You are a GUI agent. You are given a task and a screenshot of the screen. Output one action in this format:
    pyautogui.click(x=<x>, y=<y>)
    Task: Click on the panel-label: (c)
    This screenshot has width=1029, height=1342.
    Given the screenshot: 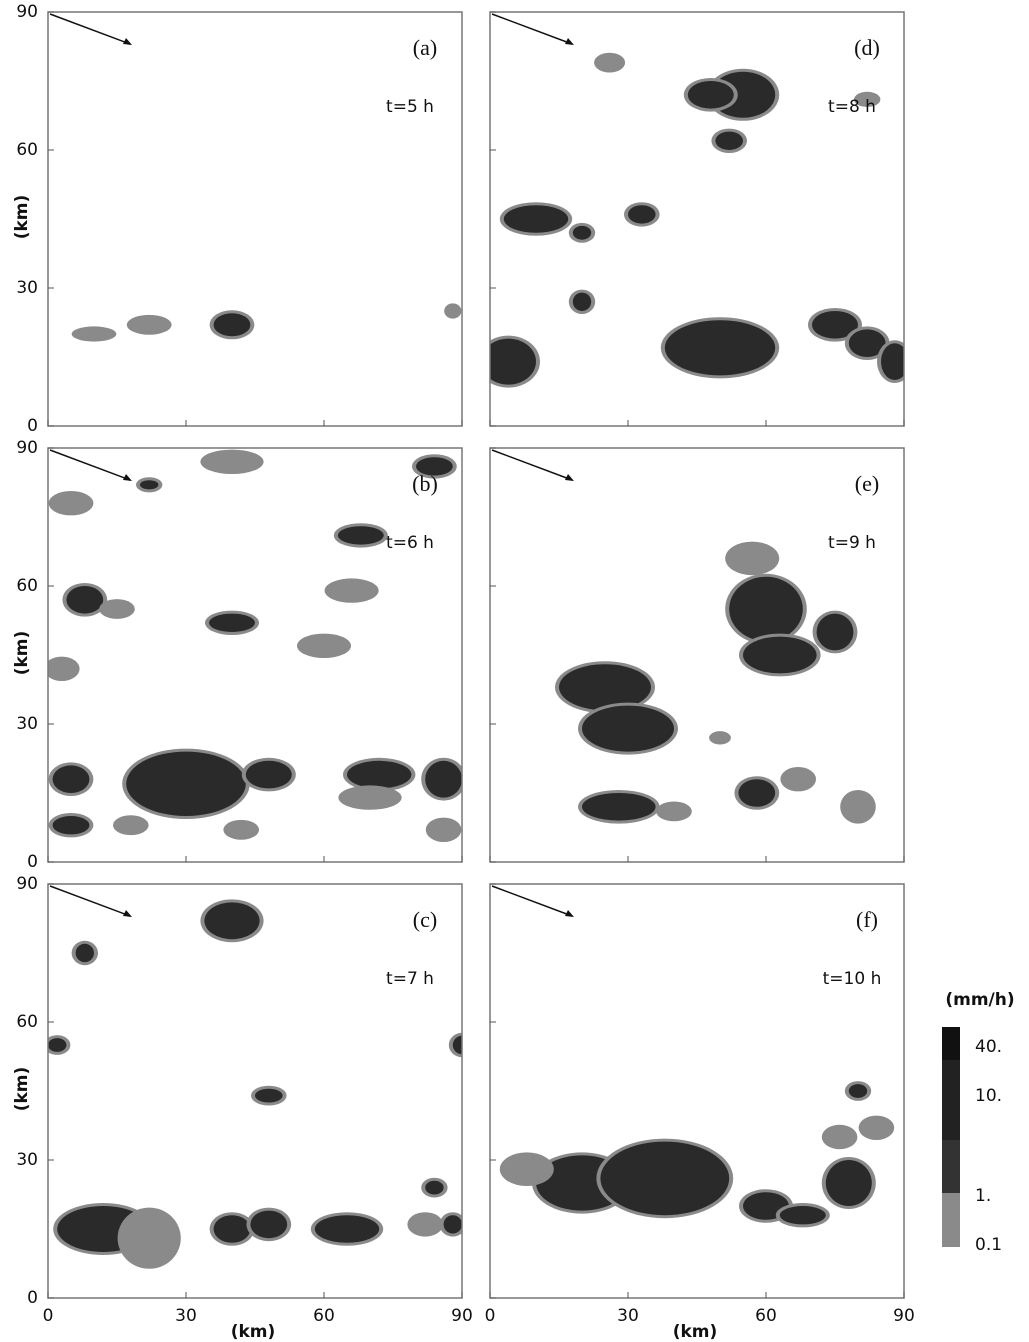 What is the action you would take?
    pyautogui.click(x=425, y=919)
    